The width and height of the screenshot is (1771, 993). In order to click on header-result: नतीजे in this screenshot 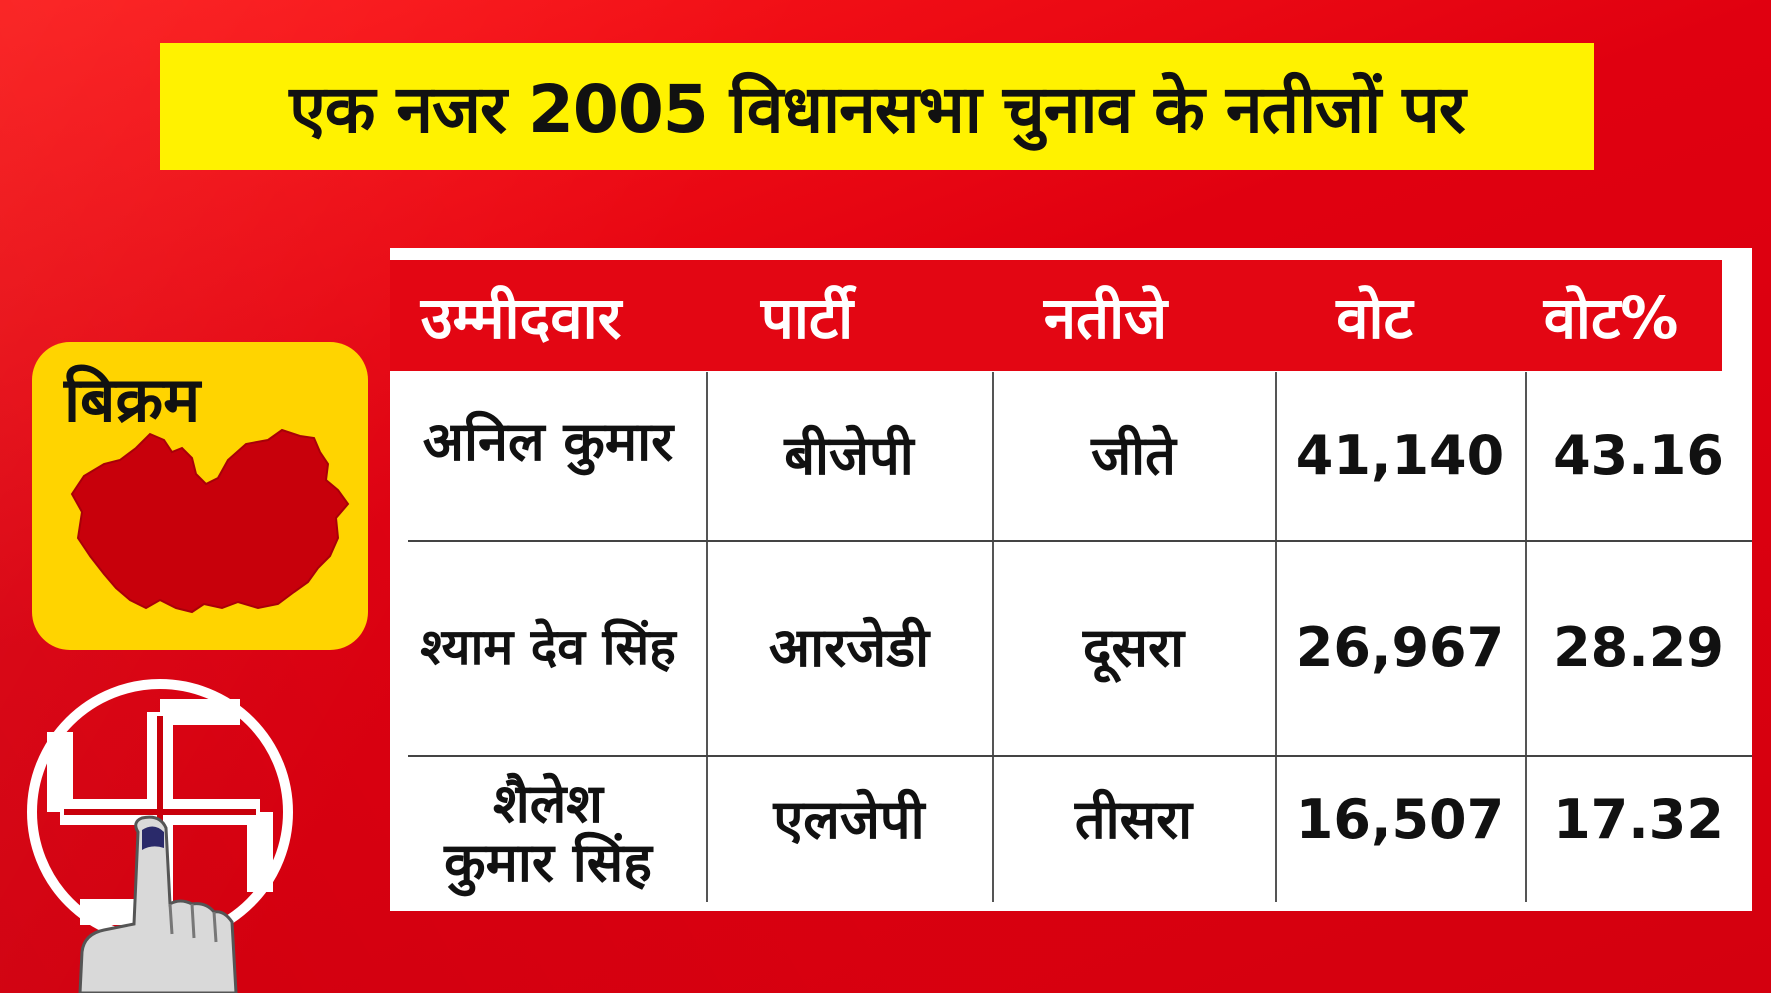, I will do `click(1105, 318)`.